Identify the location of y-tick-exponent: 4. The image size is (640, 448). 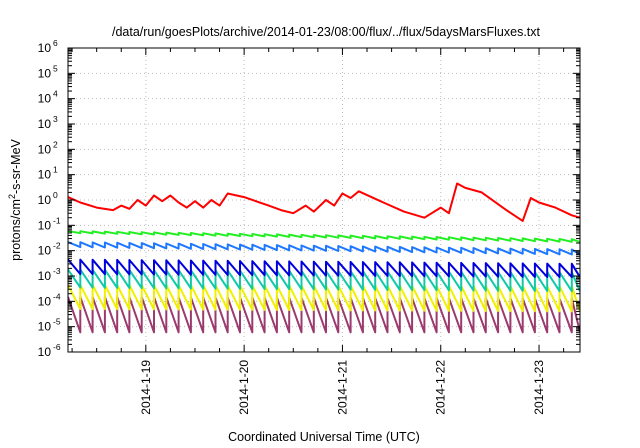
(55, 94).